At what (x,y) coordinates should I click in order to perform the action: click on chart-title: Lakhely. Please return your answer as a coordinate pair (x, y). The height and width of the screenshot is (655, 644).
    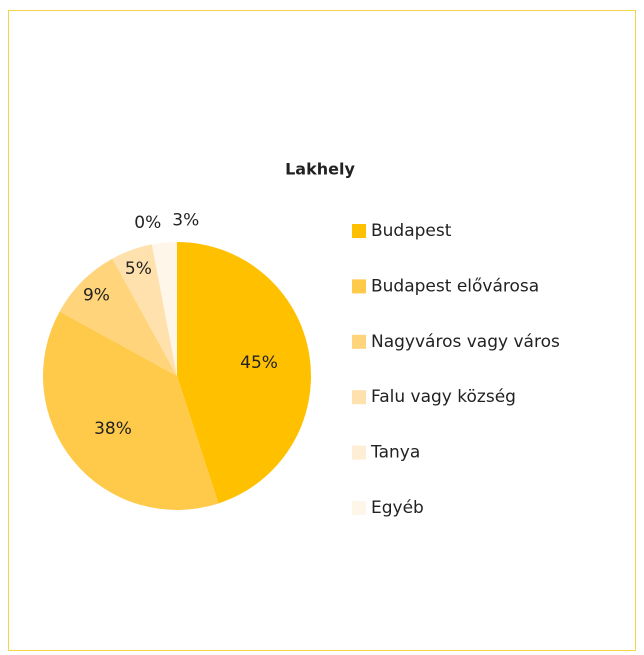
    Looking at the image, I should click on (320, 169).